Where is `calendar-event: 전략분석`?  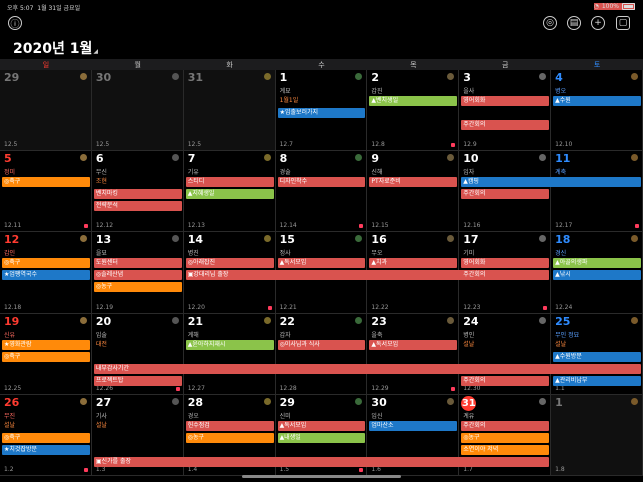
calendar-event: 전략분석 is located at coordinates (137, 206).